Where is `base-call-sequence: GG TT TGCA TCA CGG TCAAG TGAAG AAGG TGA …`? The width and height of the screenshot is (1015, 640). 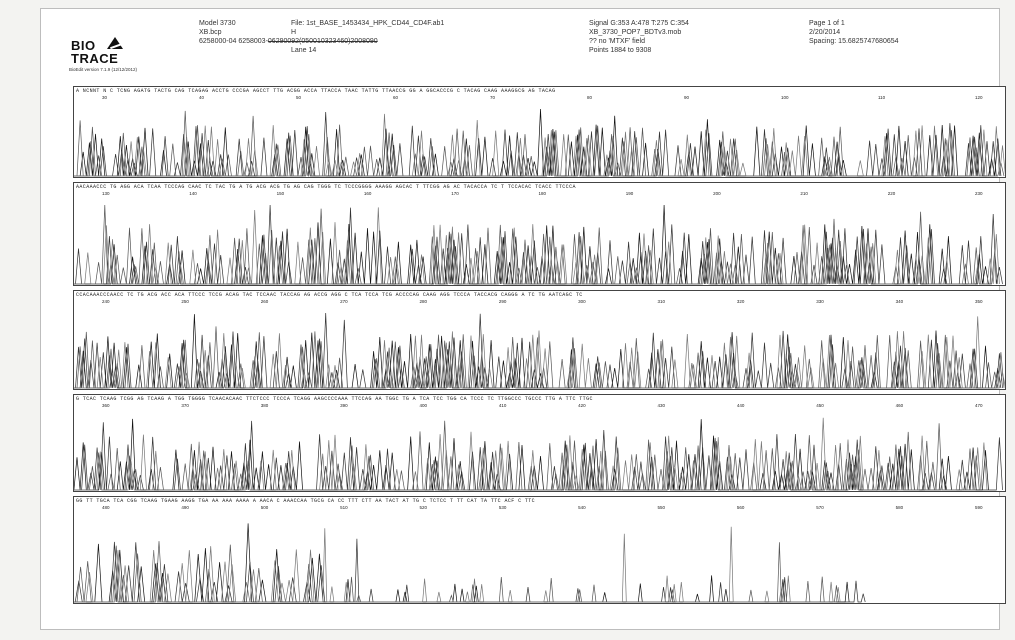 base-call-sequence: GG TT TGCA TCA CGG TCAAG TGAAG AAGG TGA … is located at coordinates (306, 501).